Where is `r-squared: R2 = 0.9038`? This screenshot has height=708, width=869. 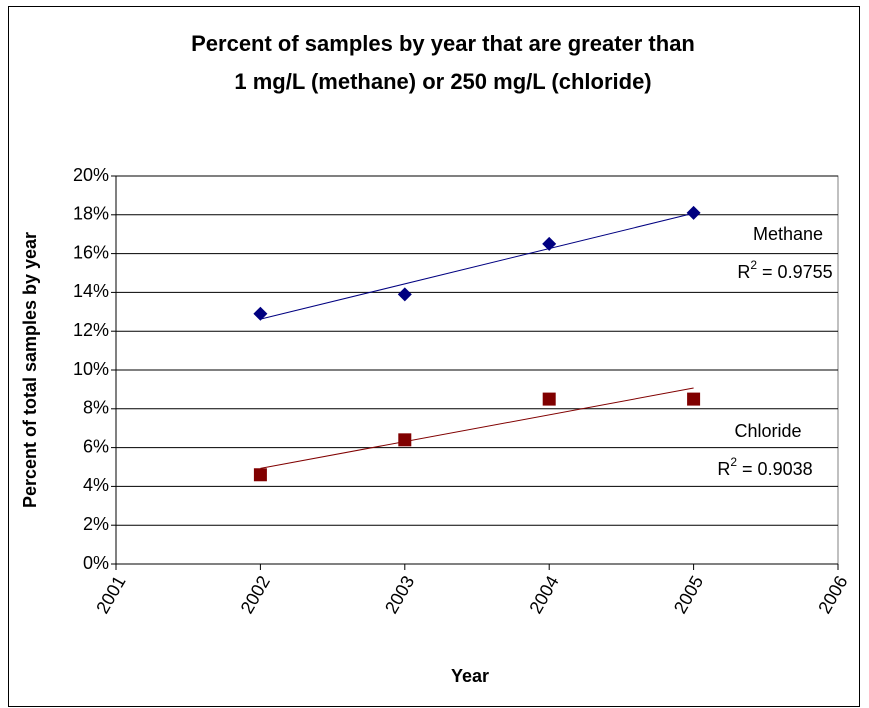 r-squared: R2 = 0.9038 is located at coordinates (764, 467).